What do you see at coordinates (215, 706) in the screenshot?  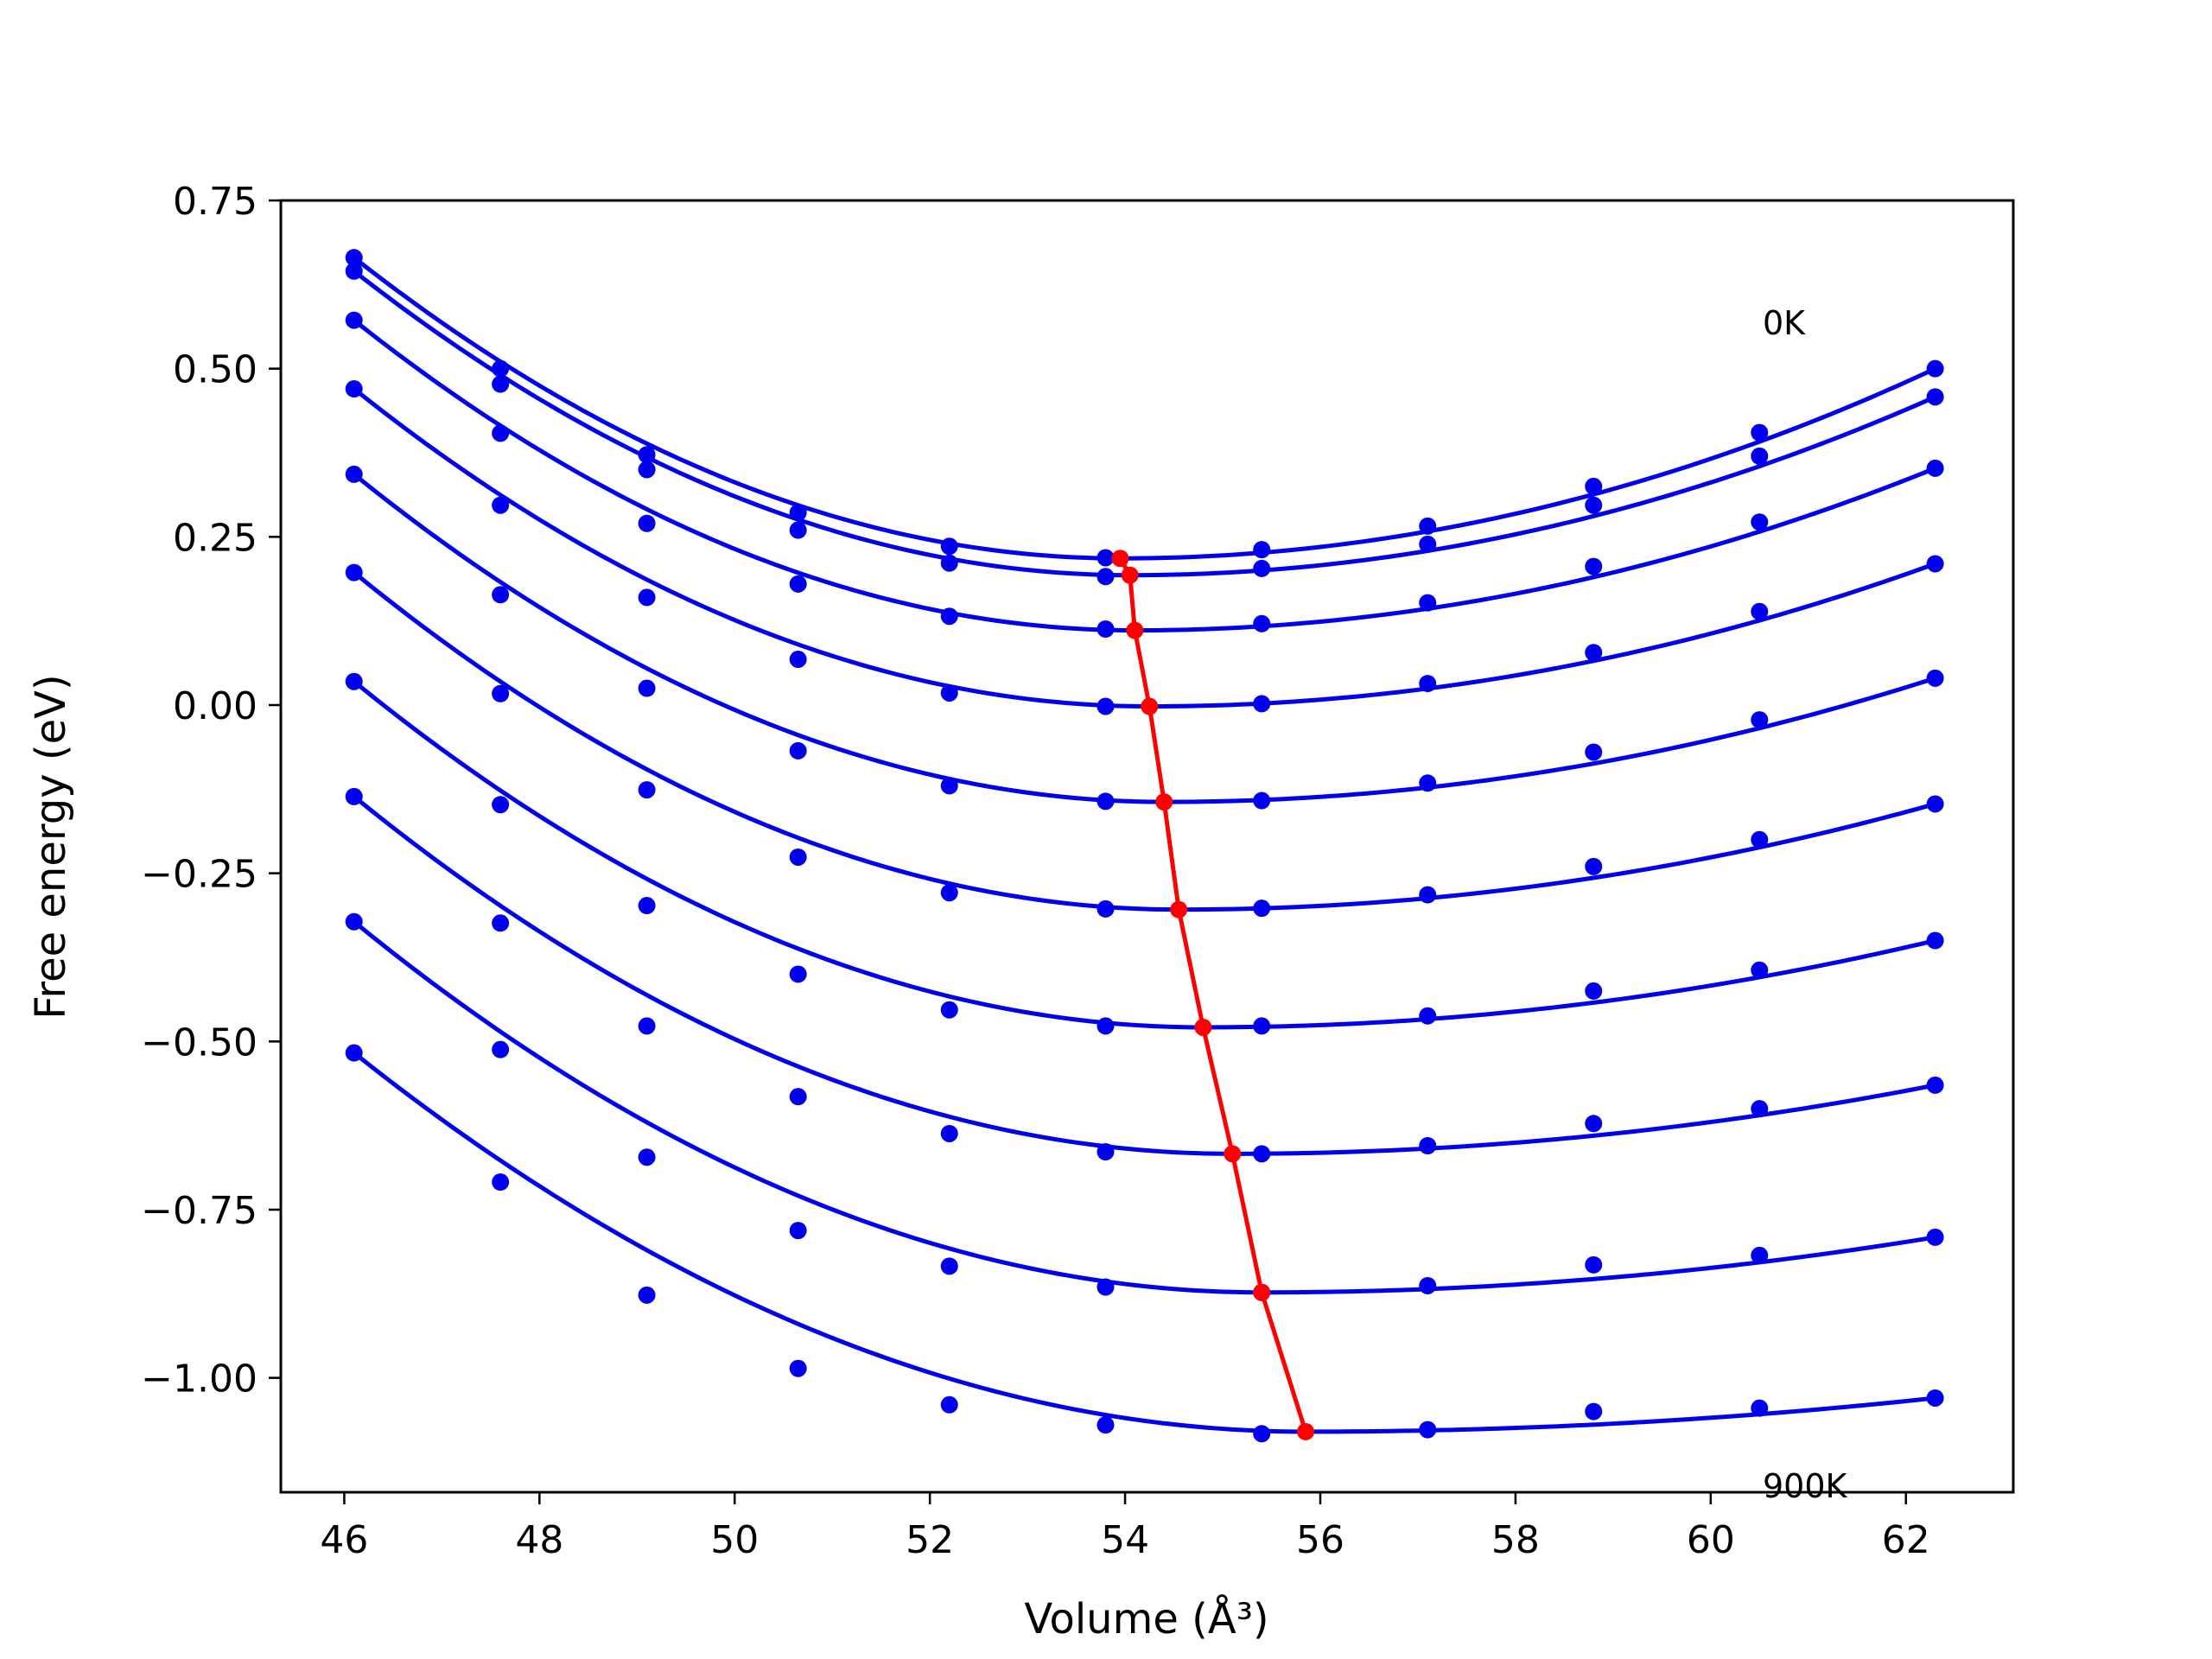 I see `y-tick-label: 0.00` at bounding box center [215, 706].